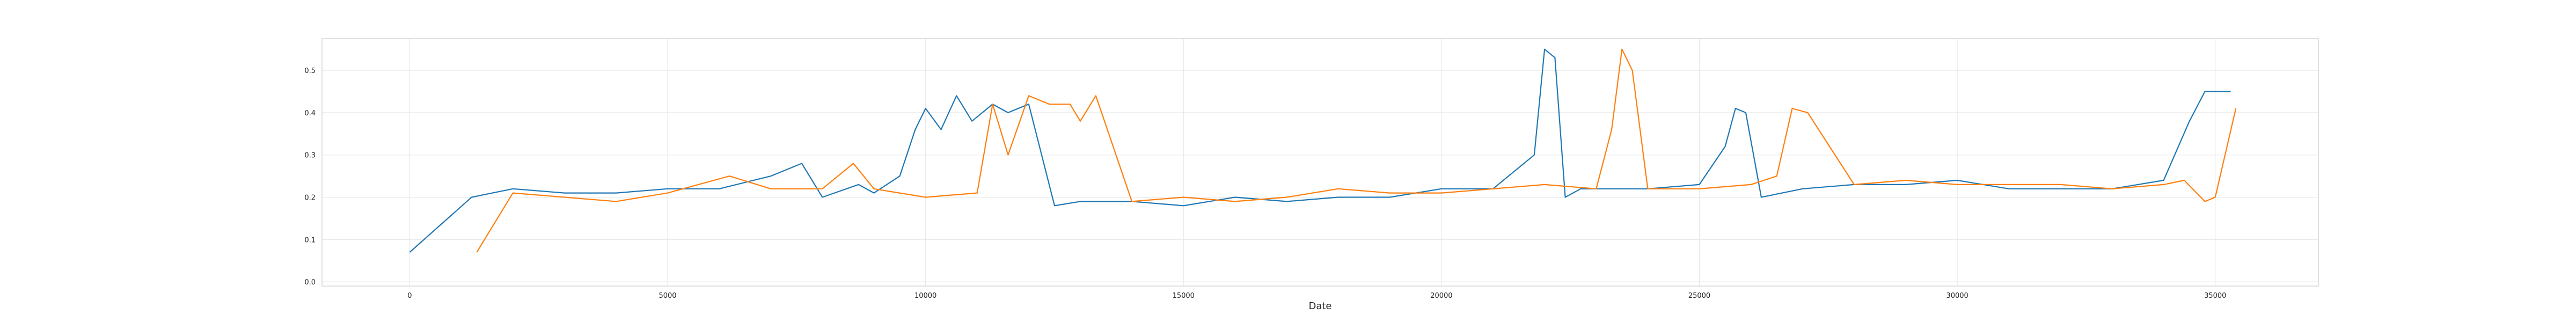 The image size is (2576, 322). I want to click on y-tick-label: 0.2, so click(310, 198).